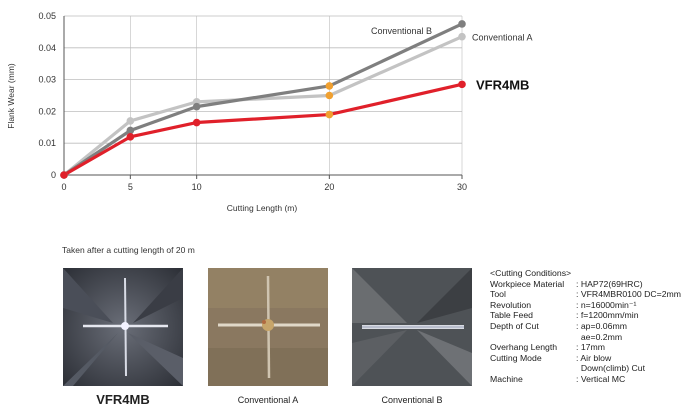 The image size is (700, 415). What do you see at coordinates (462, 187) in the screenshot?
I see `x-tick-label: 30` at bounding box center [462, 187].